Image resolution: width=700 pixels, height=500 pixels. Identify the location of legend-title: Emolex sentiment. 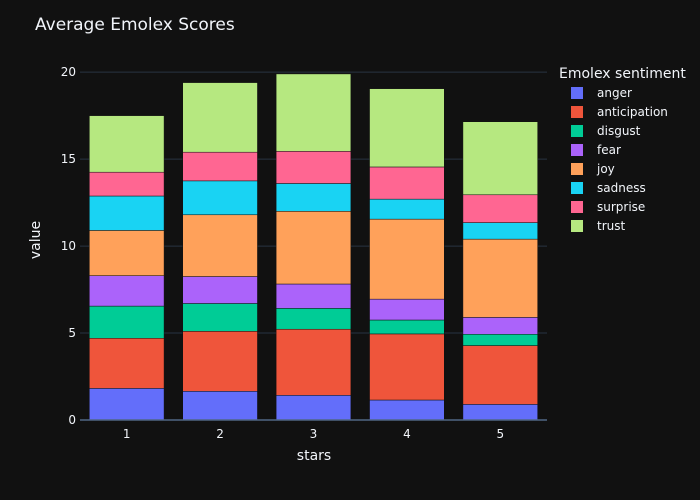
(622, 74).